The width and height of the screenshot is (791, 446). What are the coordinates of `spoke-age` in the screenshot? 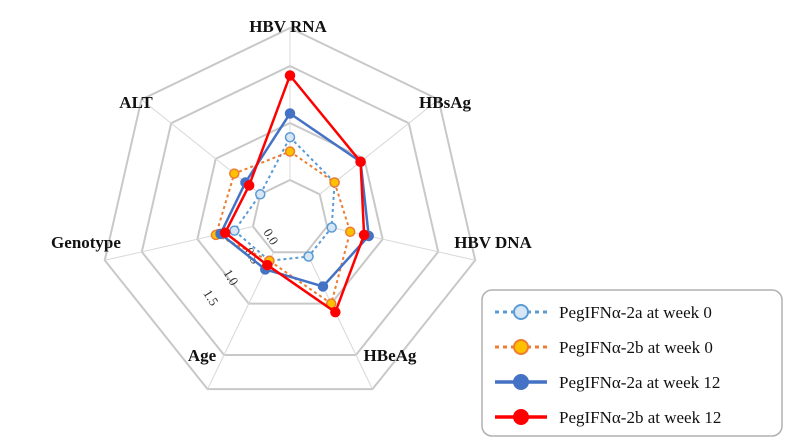 It's located at (240, 321).